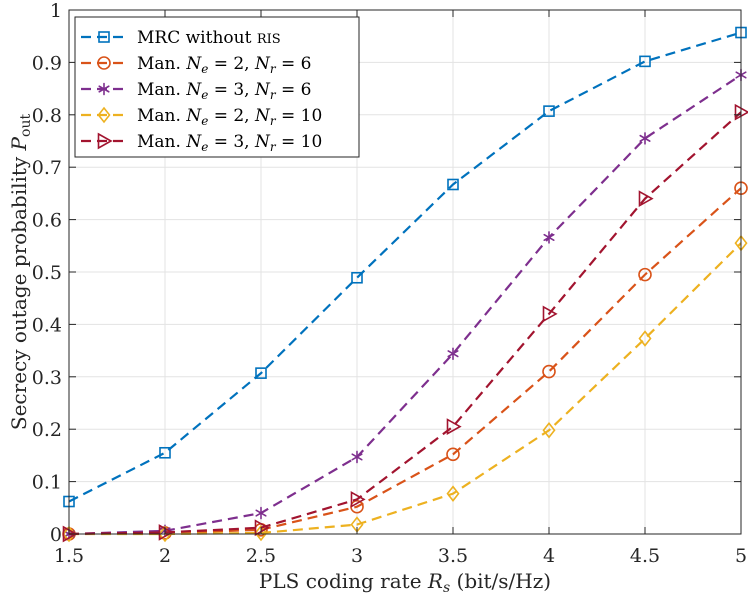 The image size is (748, 604). I want to click on legend-entry: MRC without RIS, so click(181, 38).